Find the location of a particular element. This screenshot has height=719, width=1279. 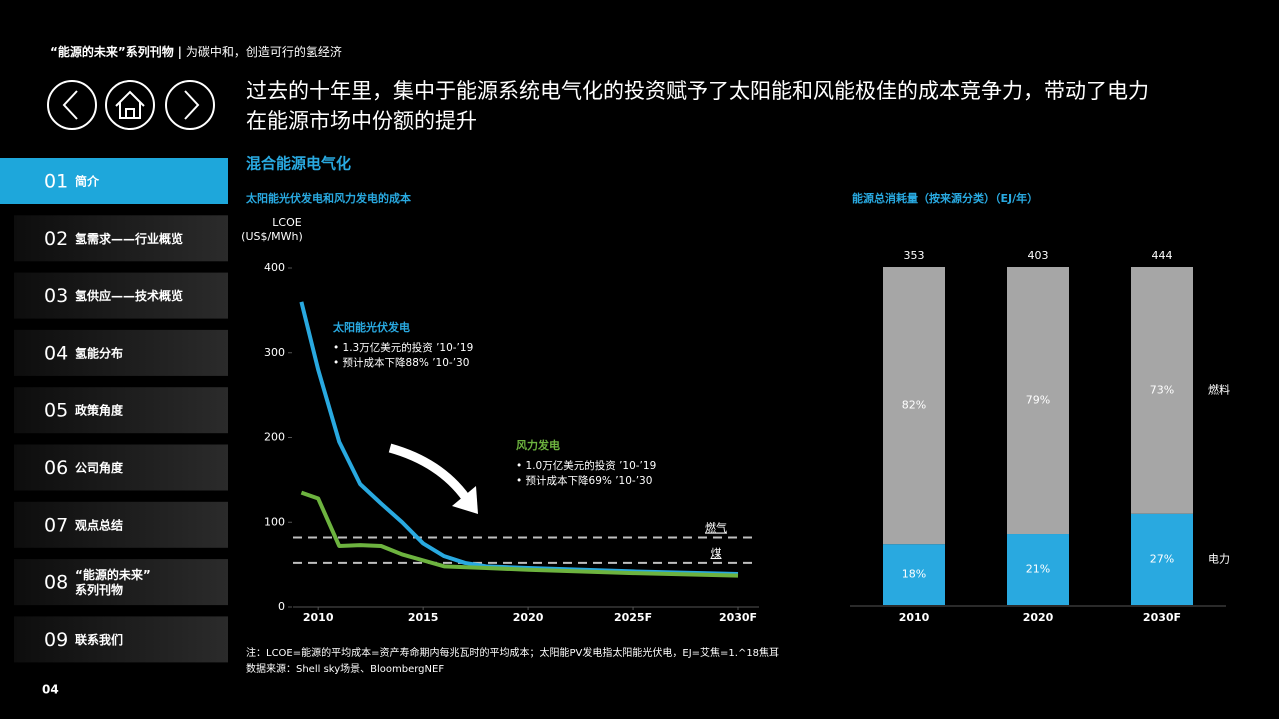

value-label: 79% is located at coordinates (1038, 400).